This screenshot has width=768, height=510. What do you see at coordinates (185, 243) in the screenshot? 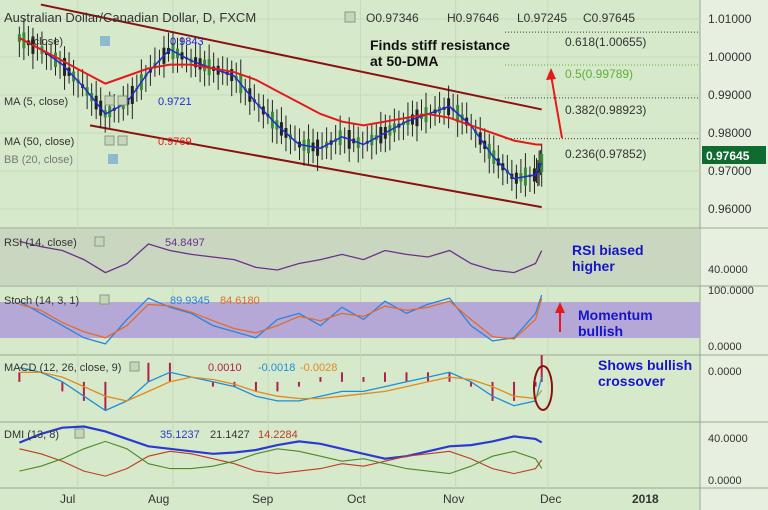
I see `rsi-value: 54.8497` at bounding box center [185, 243].